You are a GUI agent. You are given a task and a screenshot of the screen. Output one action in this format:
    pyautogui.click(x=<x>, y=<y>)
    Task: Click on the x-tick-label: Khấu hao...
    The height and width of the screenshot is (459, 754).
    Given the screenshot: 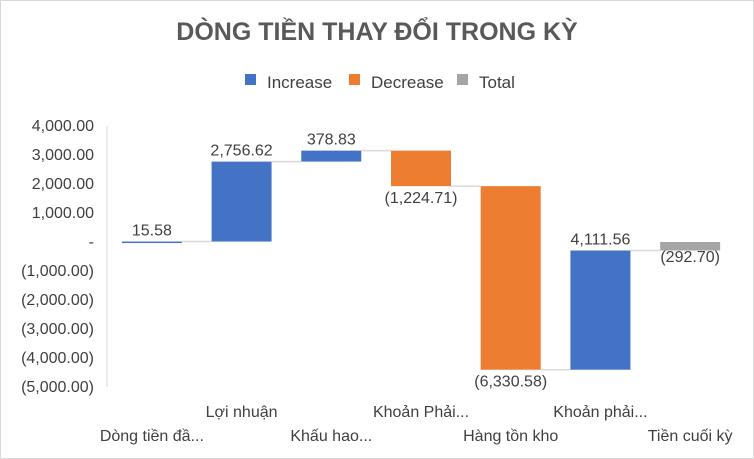 What is the action you would take?
    pyautogui.click(x=331, y=436)
    